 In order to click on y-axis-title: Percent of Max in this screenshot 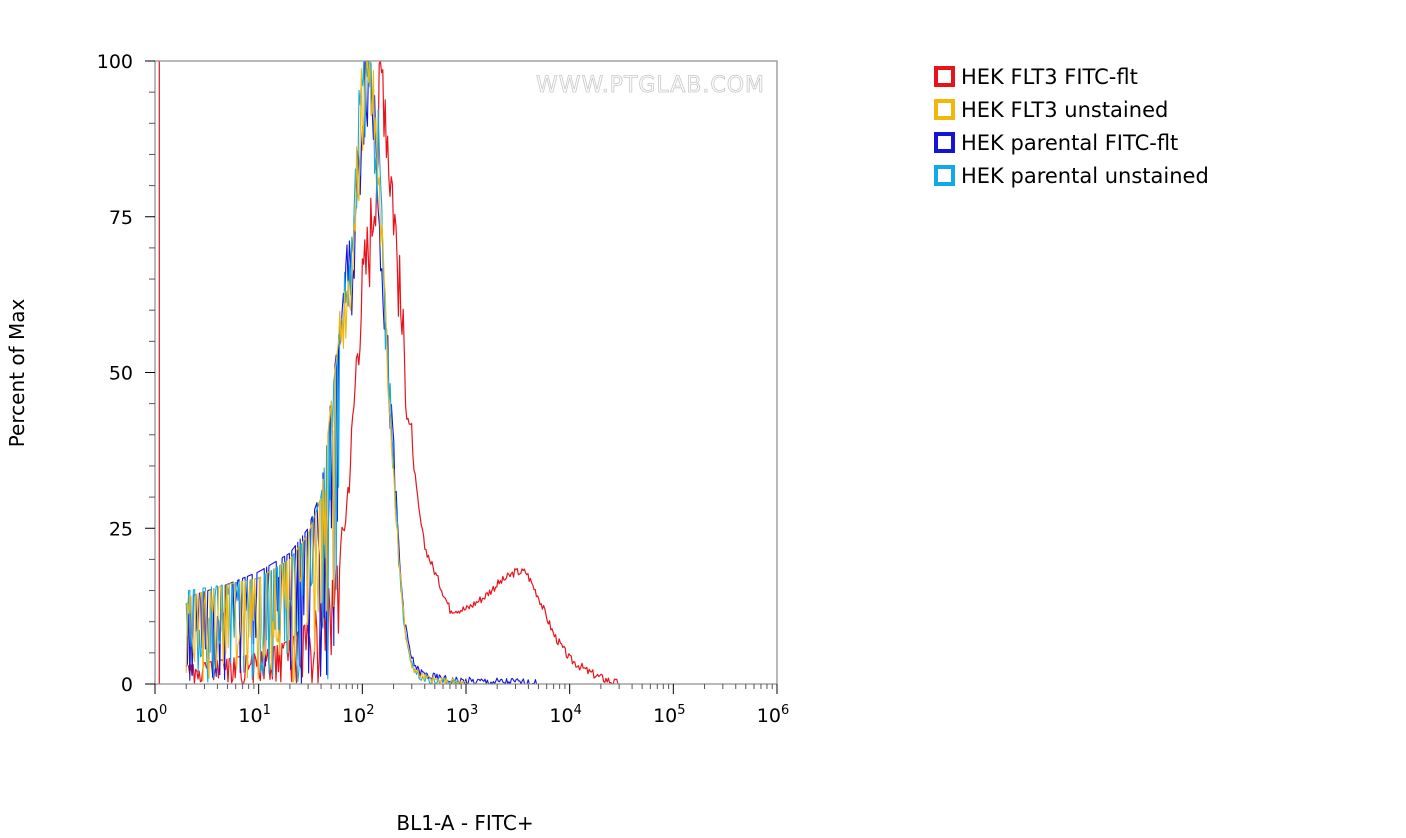, I will do `click(17, 373)`.